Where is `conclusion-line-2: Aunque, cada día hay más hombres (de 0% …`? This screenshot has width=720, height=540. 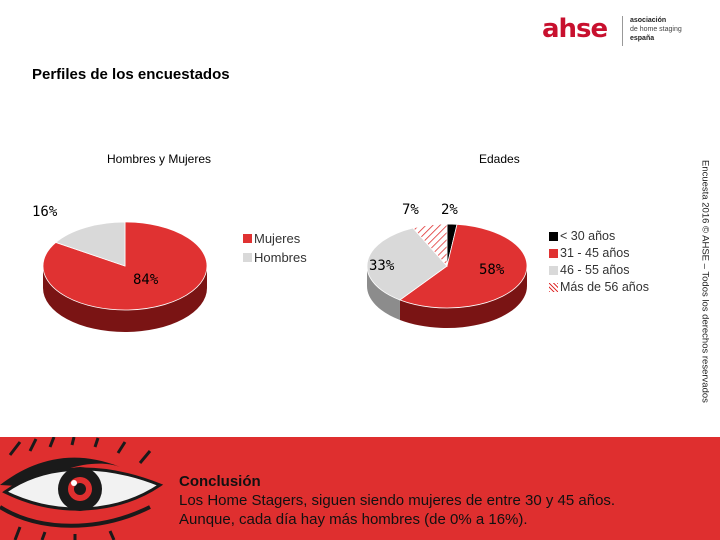
conclusion-line-2: Aunque, cada día hay más hombres (de 0% … is located at coordinates (353, 519).